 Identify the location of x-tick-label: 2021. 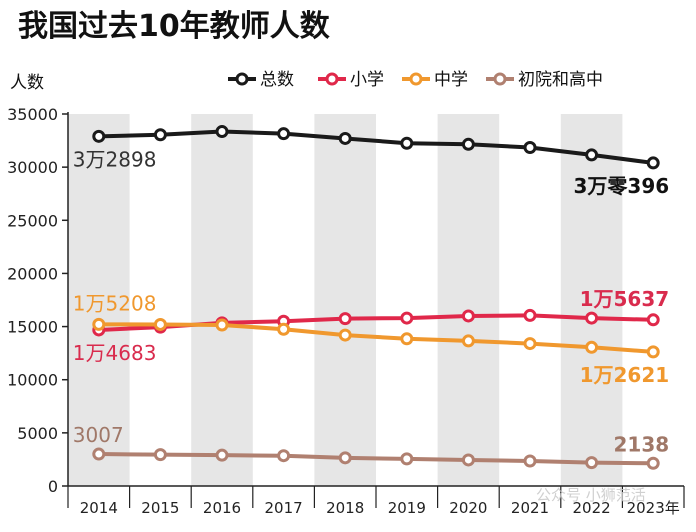
(530, 508).